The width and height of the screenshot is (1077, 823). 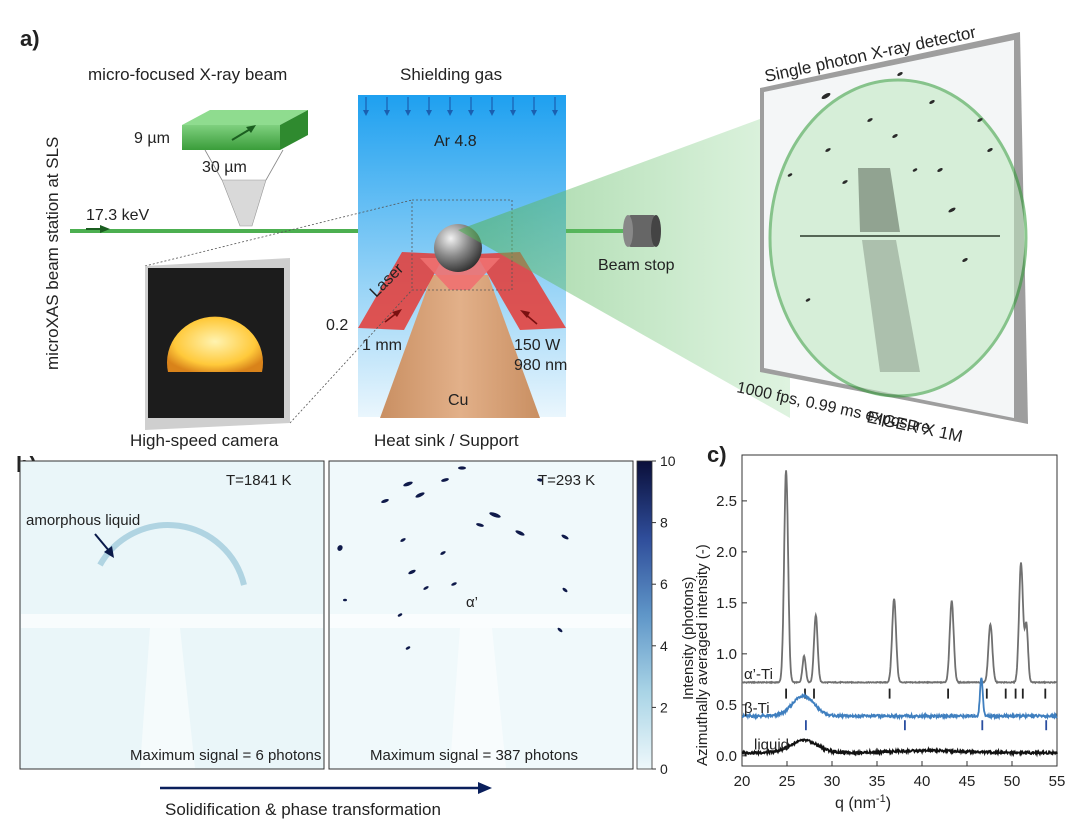 What do you see at coordinates (451, 74) in the screenshot?
I see `shielding-label: Shielding gas` at bounding box center [451, 74].